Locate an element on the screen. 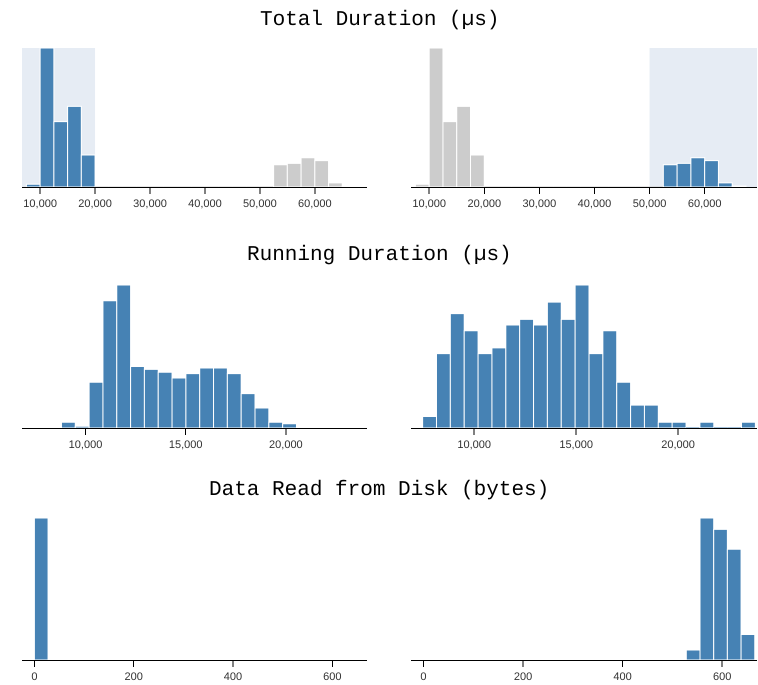 This screenshot has width=758, height=685. chart-title: Total Duration (µs) is located at coordinates (380, 20).